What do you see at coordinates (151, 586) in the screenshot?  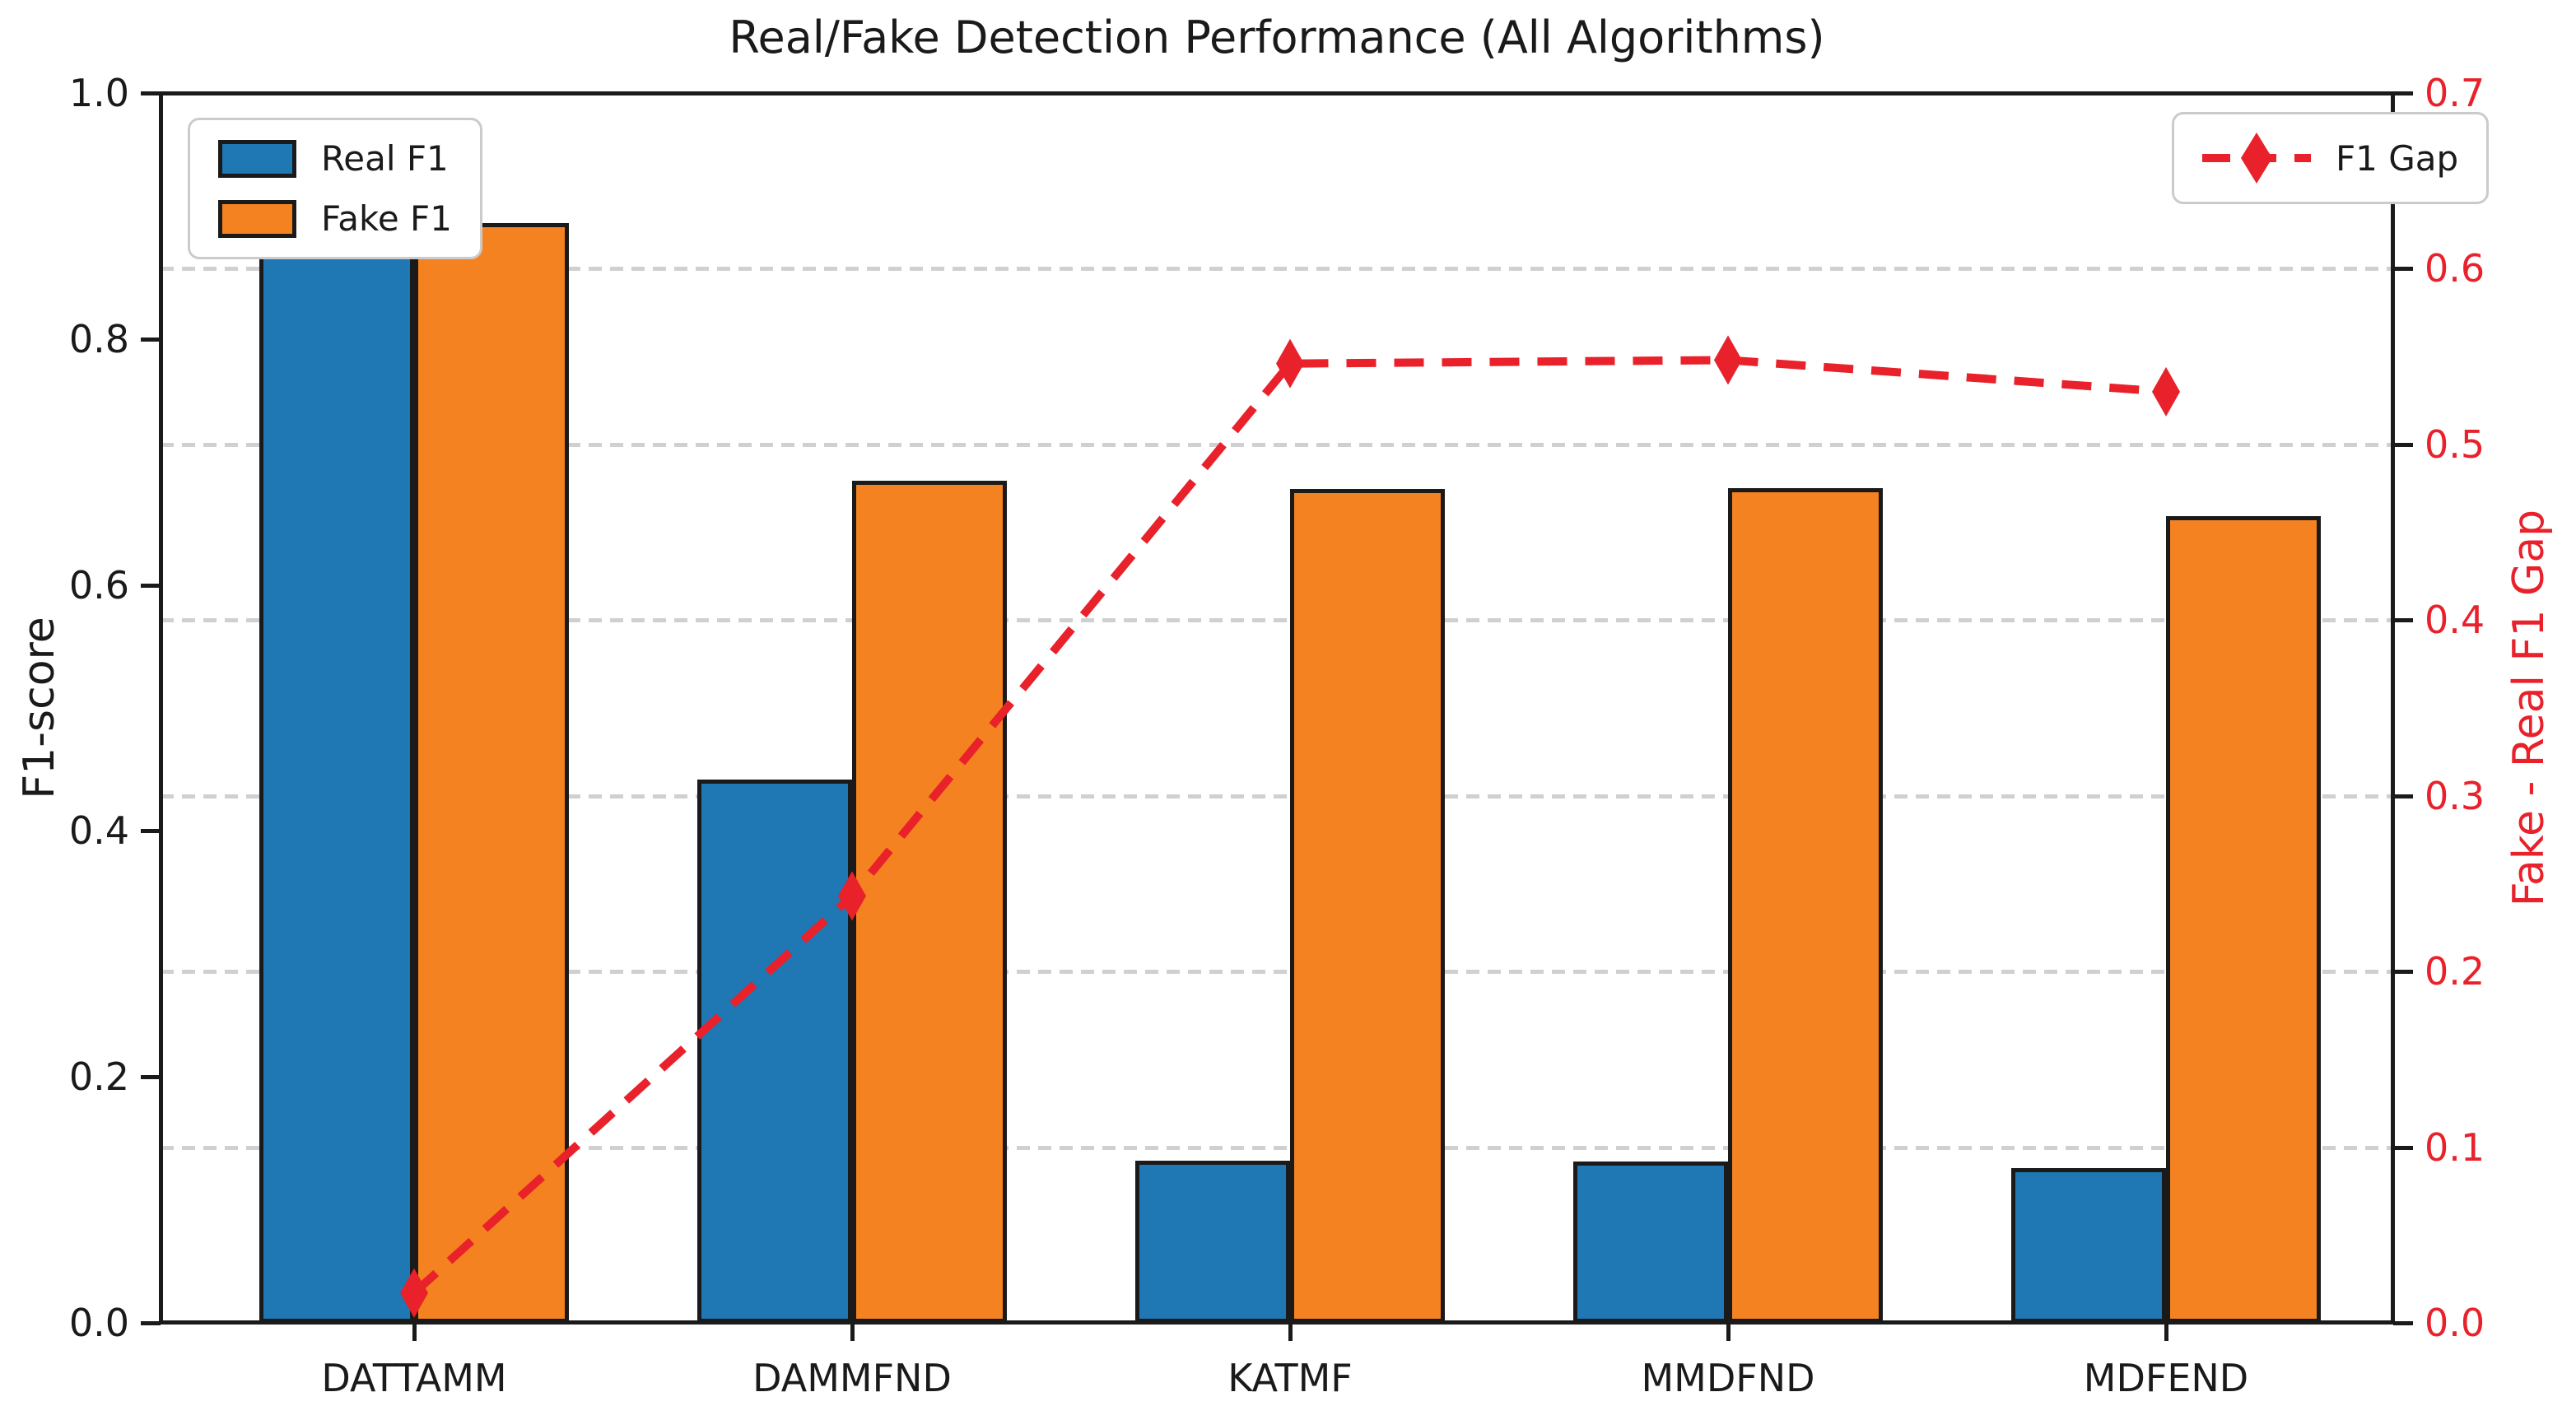 I see `left-tick-0.6` at bounding box center [151, 586].